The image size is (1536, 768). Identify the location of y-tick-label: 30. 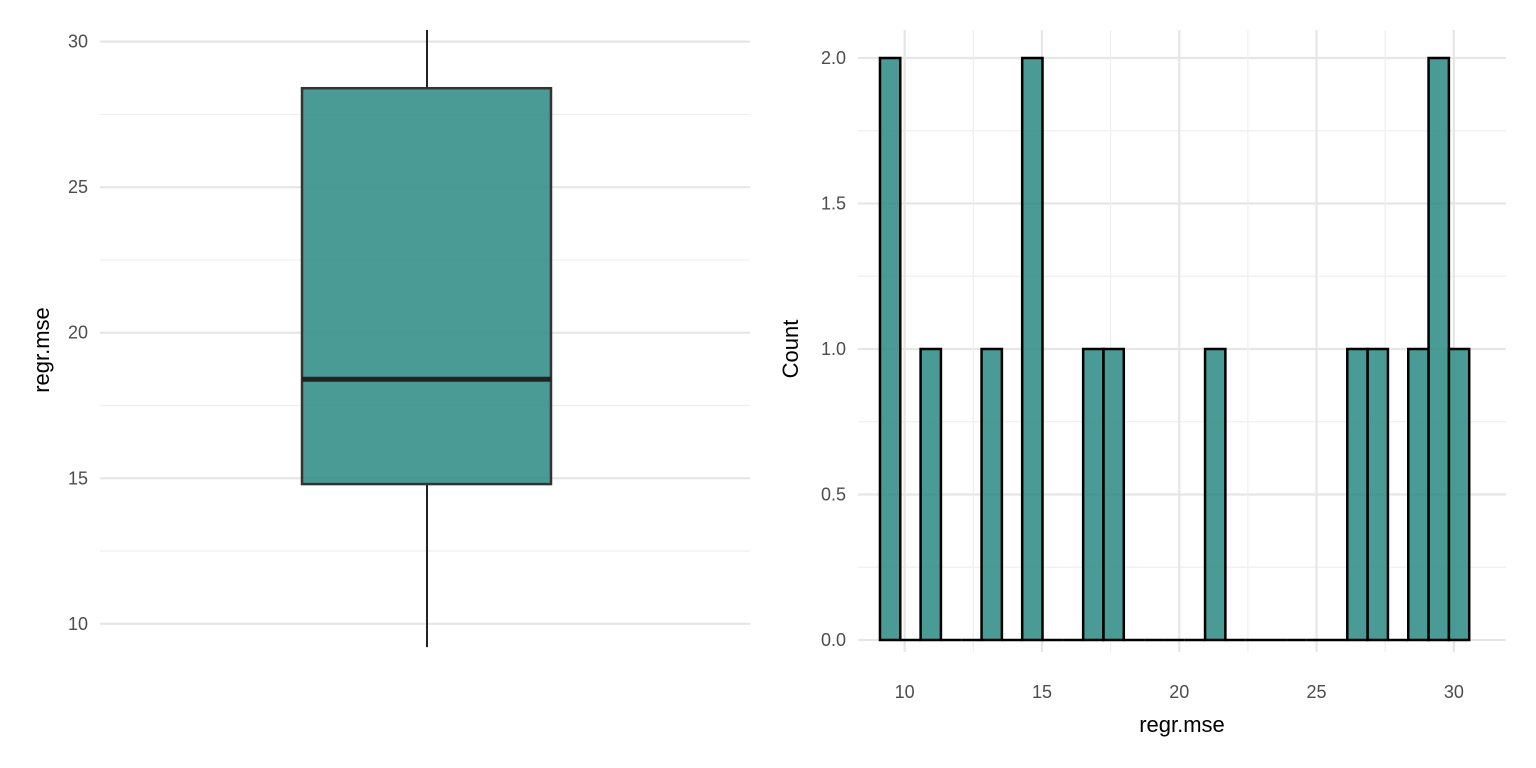
(78, 42).